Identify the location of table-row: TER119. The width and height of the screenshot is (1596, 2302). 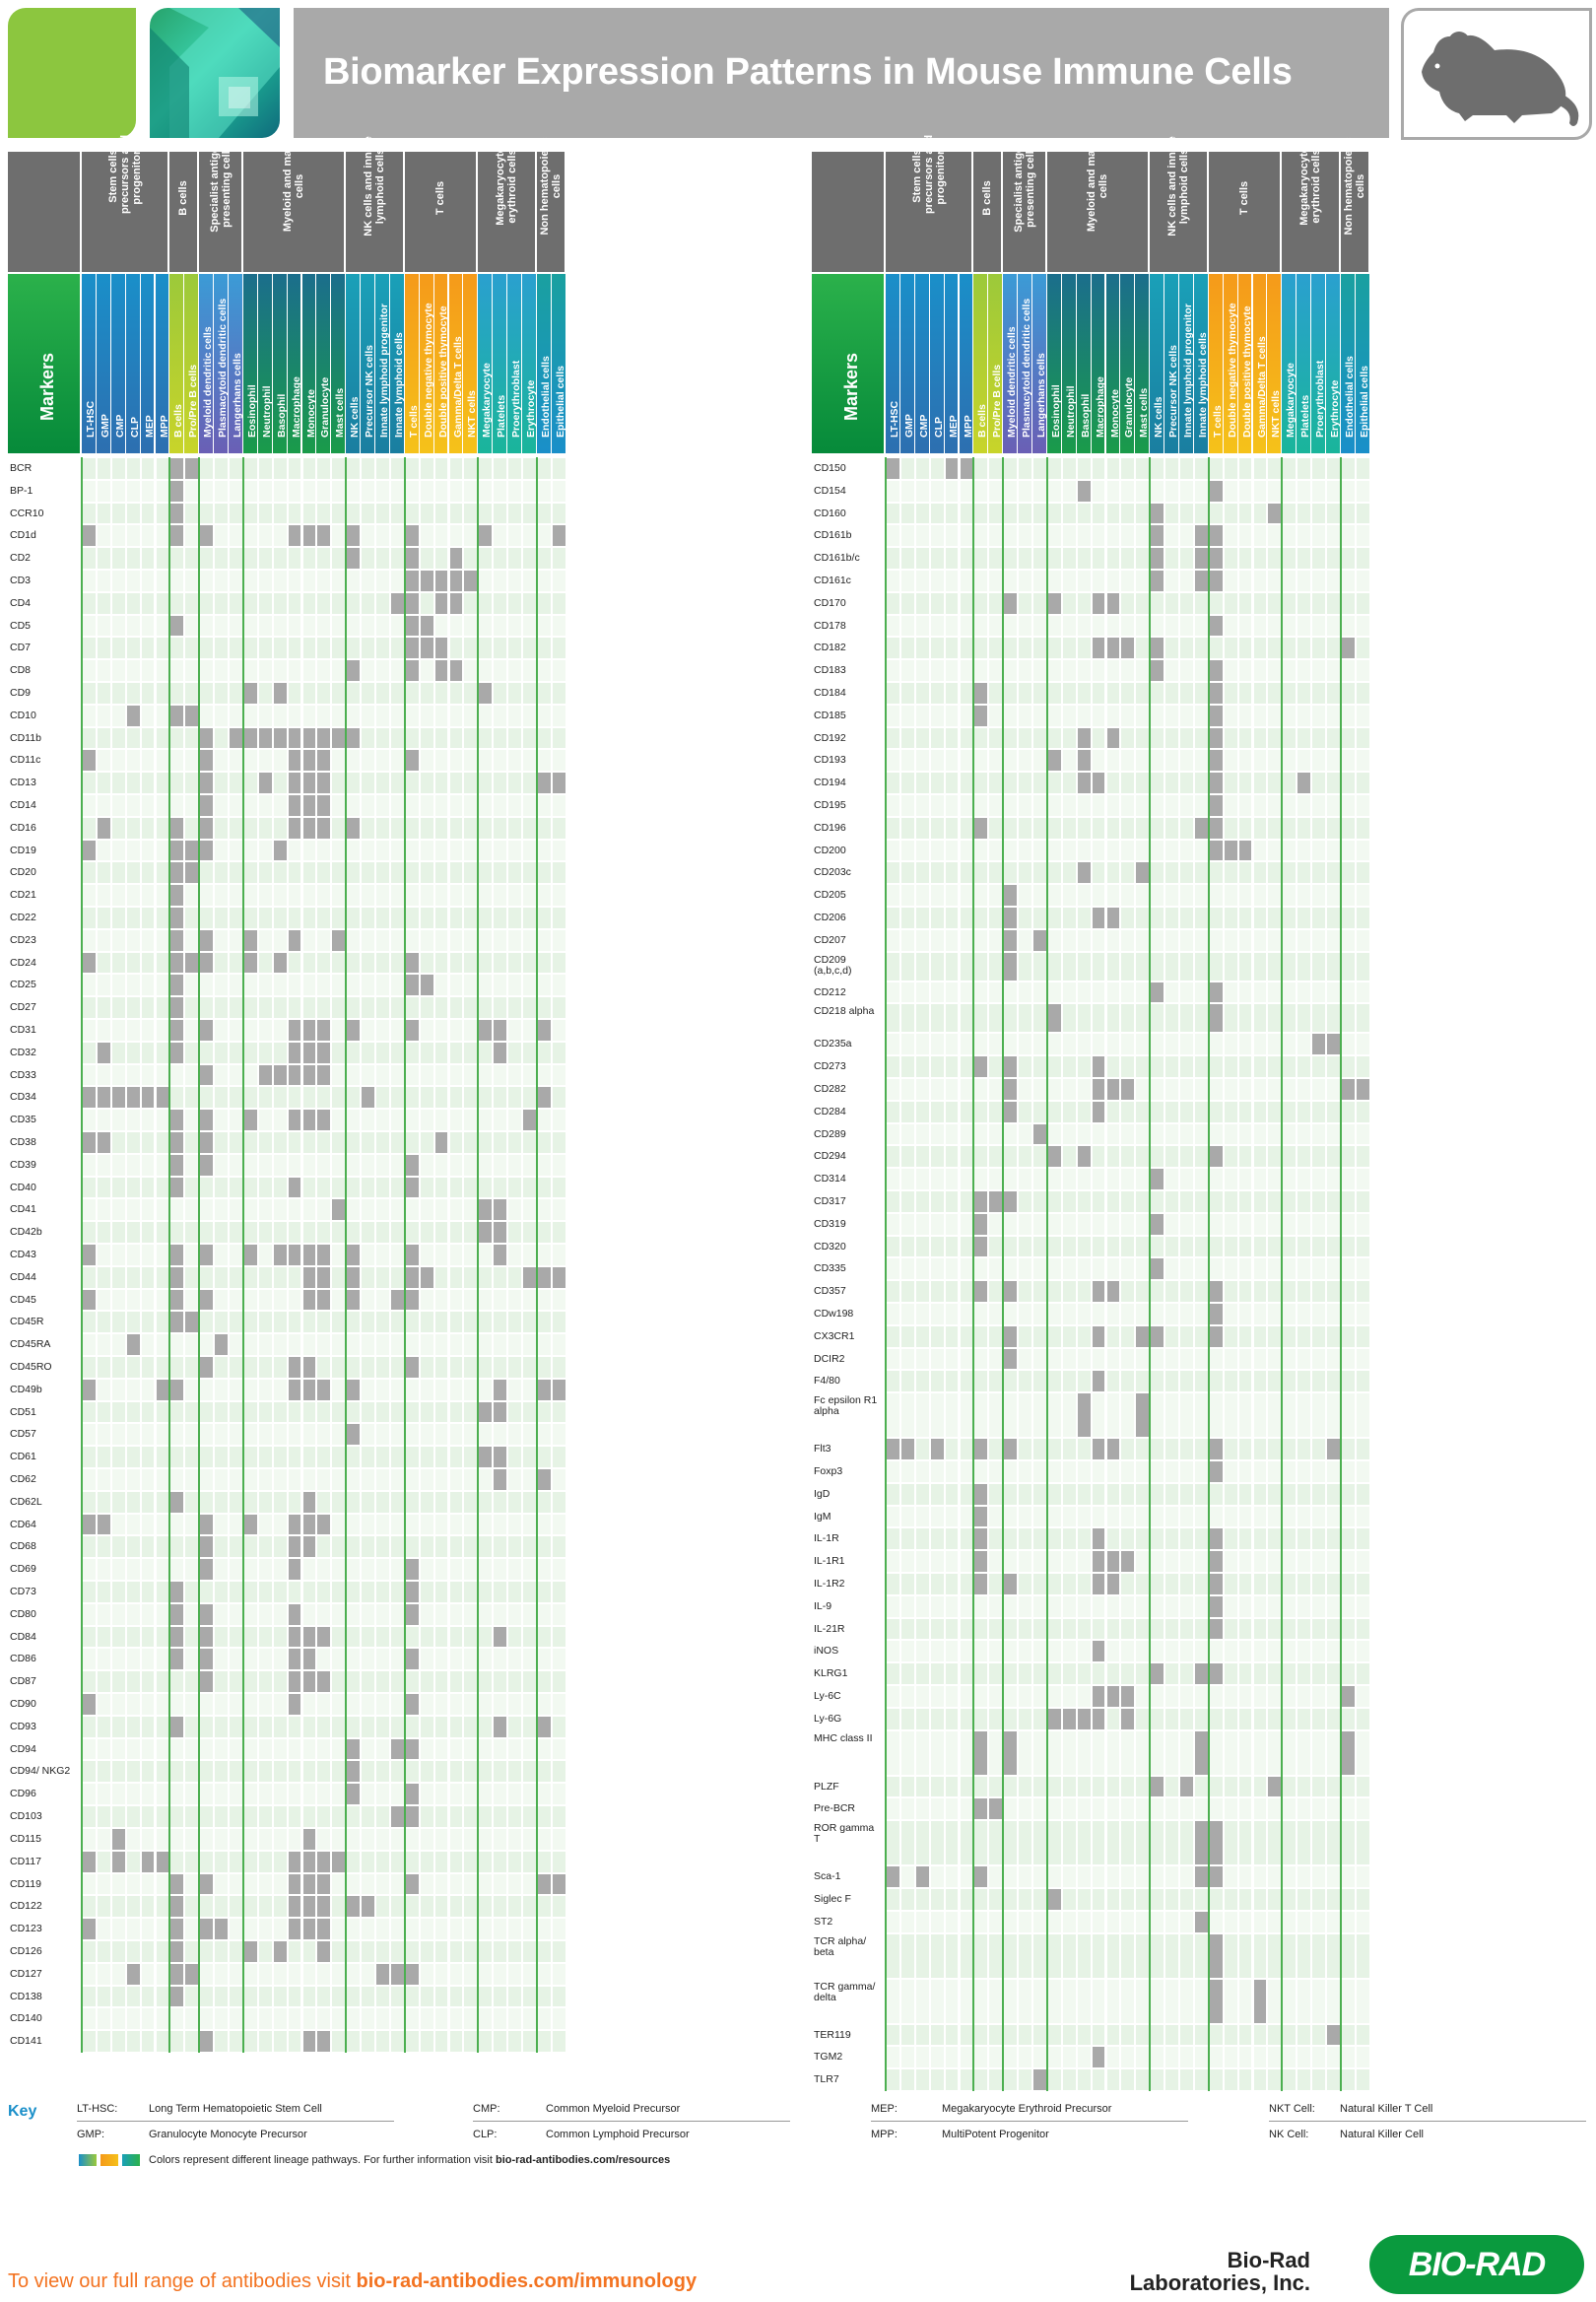
(1091, 2035).